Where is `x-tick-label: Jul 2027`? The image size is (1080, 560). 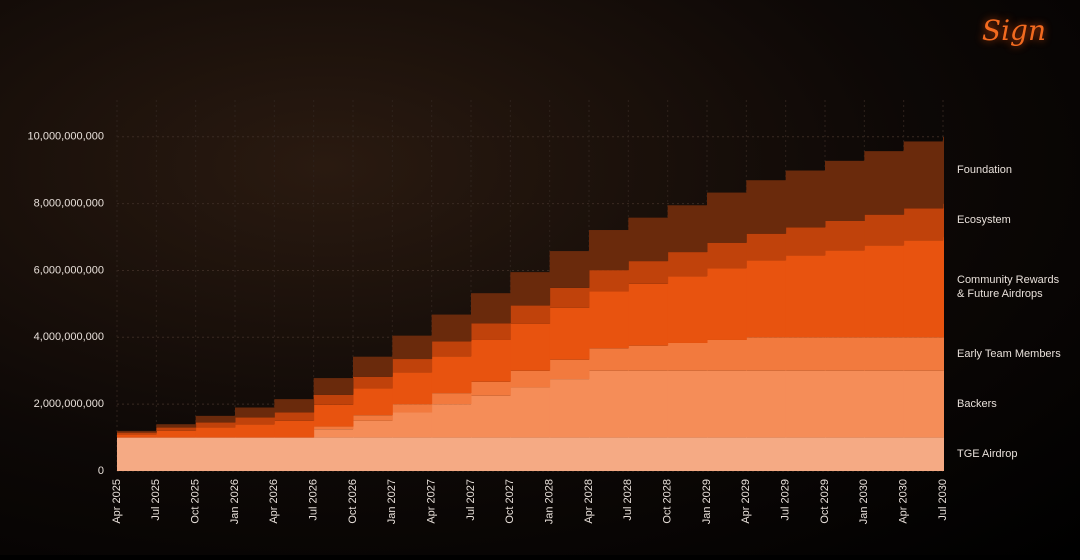 x-tick-label: Jul 2027 is located at coordinates (471, 500).